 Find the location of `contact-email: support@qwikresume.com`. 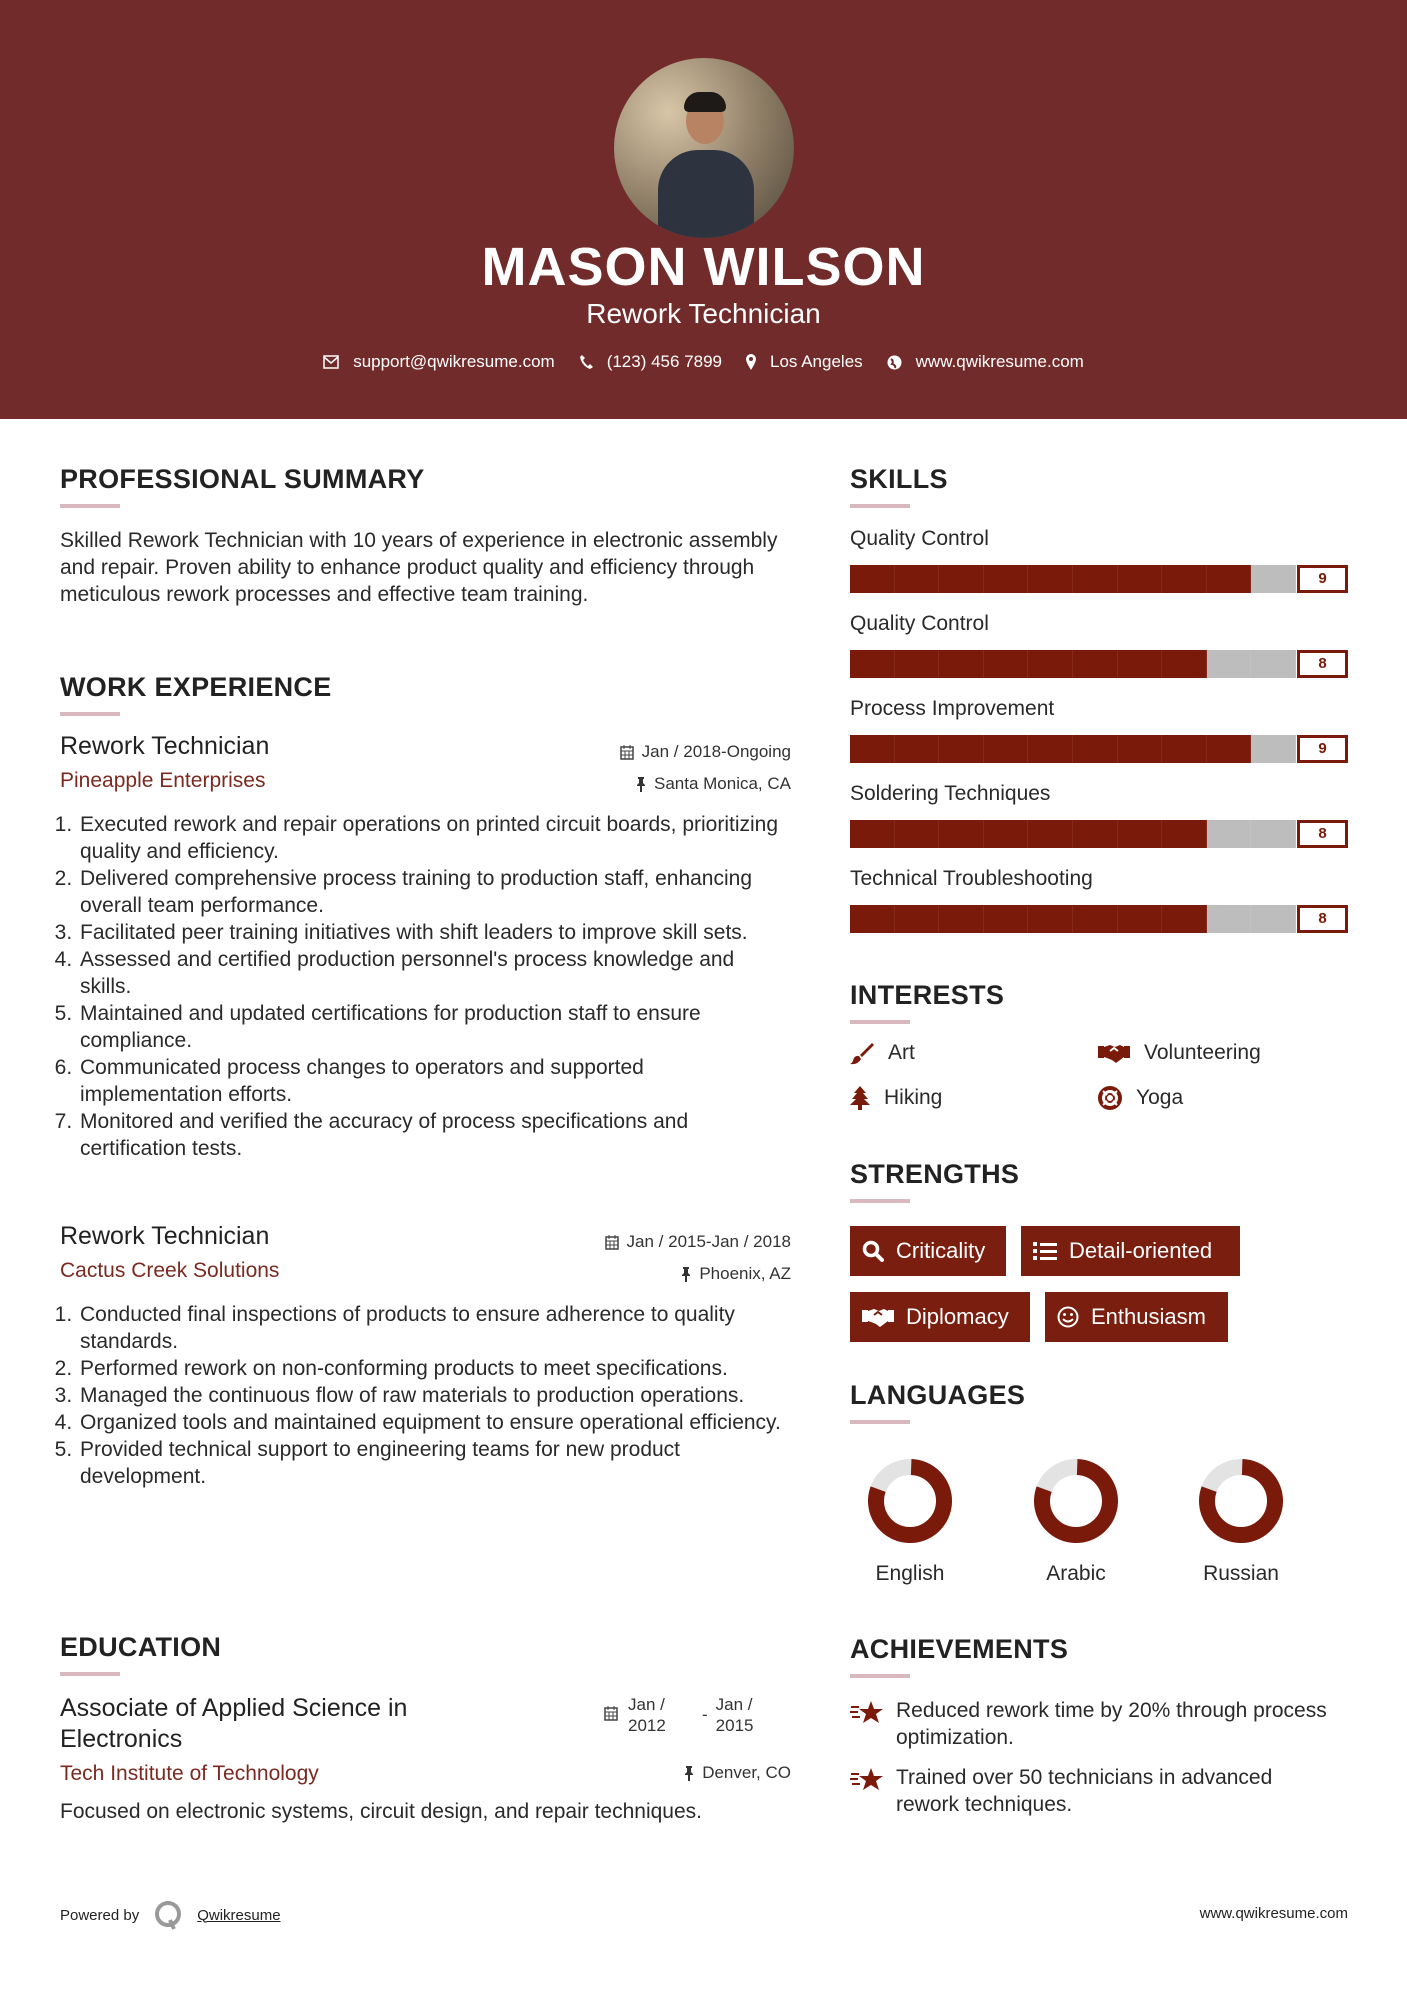

contact-email: support@qwikresume.com is located at coordinates (454, 361).